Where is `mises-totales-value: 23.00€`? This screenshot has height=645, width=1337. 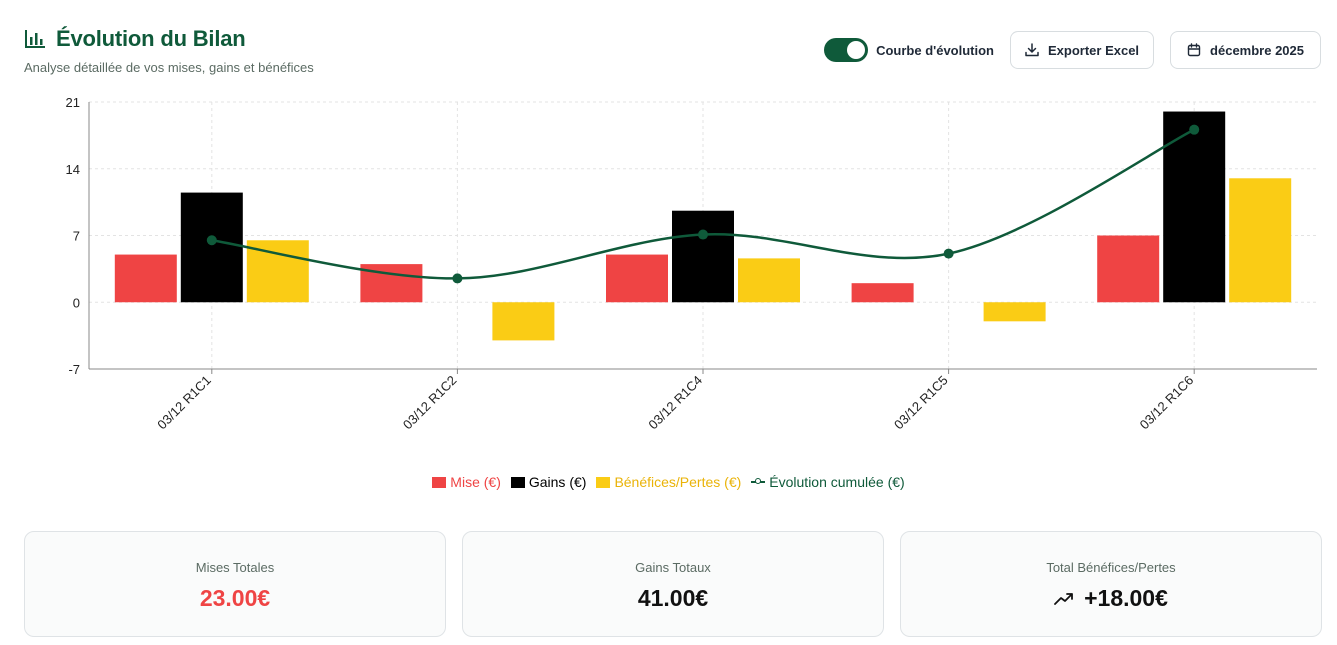 mises-totales-value: 23.00€ is located at coordinates (235, 598).